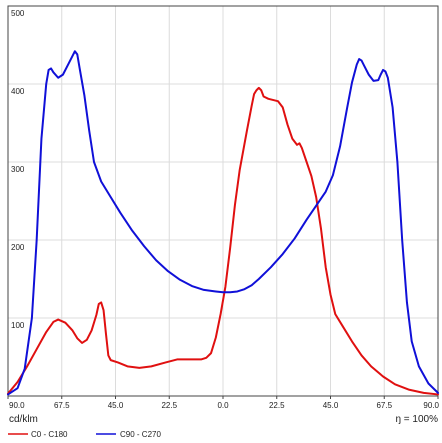 This screenshot has height=443, width=442. Describe the element at coordinates (23, 419) in the screenshot. I see `unit-label: cd/klm` at that location.